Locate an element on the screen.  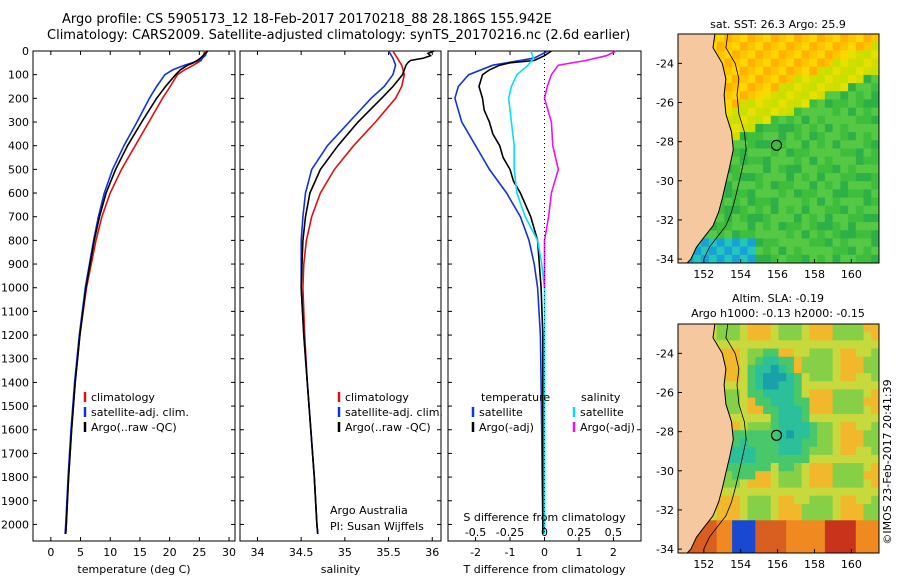
sla-map-x-tick-label: 160 is located at coordinates (851, 564).